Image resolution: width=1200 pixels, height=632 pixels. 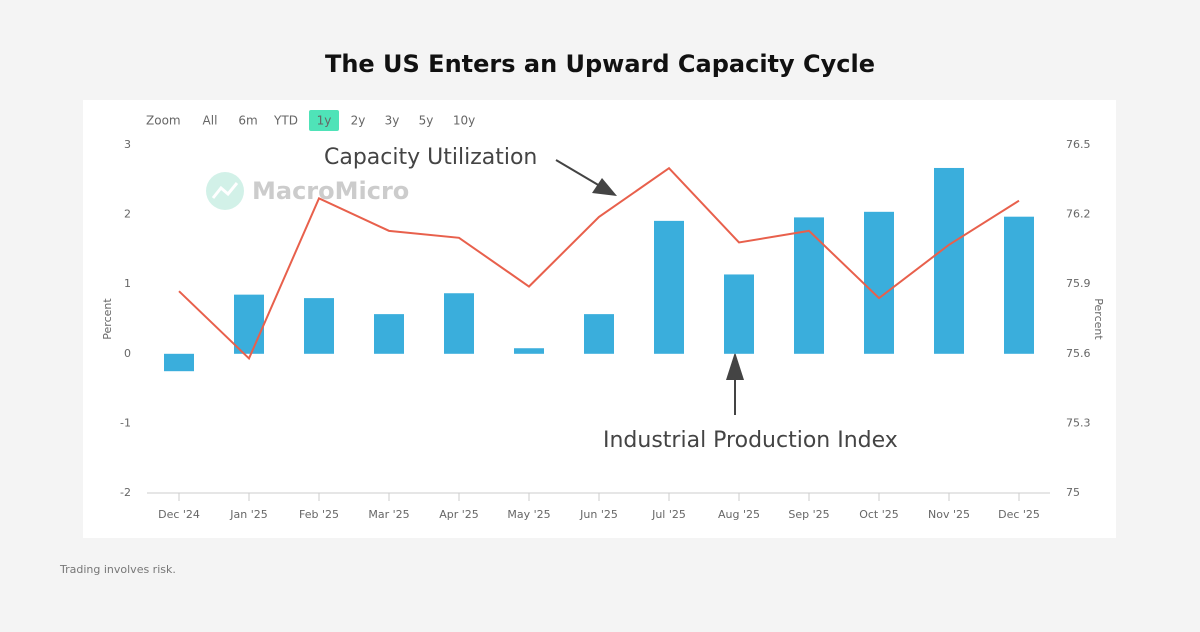 What do you see at coordinates (330, 191) in the screenshot?
I see `watermark-text: MacroMicro` at bounding box center [330, 191].